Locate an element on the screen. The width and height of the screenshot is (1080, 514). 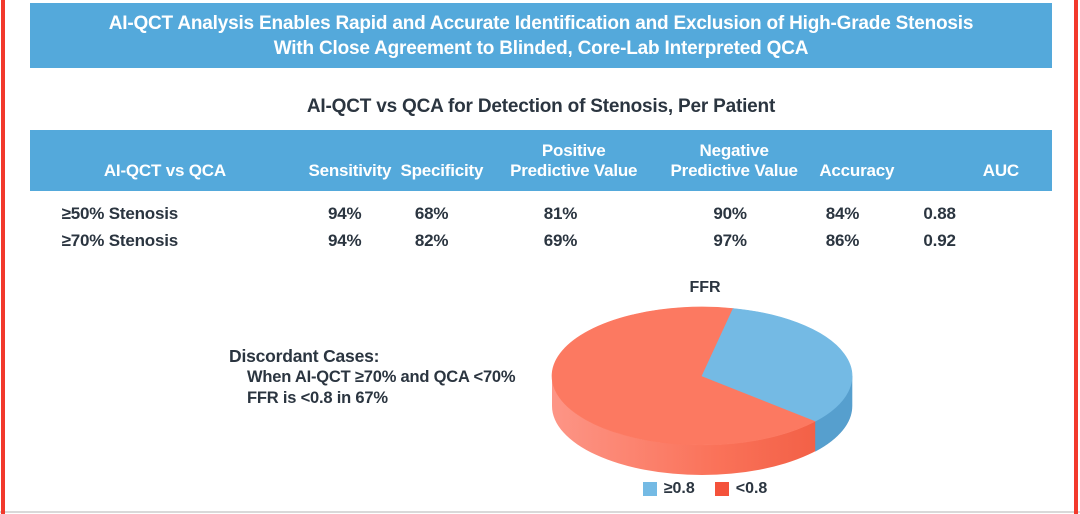
table-row-70pct-stenosis: ≥70% Stenosis 94% 82% 69% 97% 86% 0.92 is located at coordinates (541, 241).